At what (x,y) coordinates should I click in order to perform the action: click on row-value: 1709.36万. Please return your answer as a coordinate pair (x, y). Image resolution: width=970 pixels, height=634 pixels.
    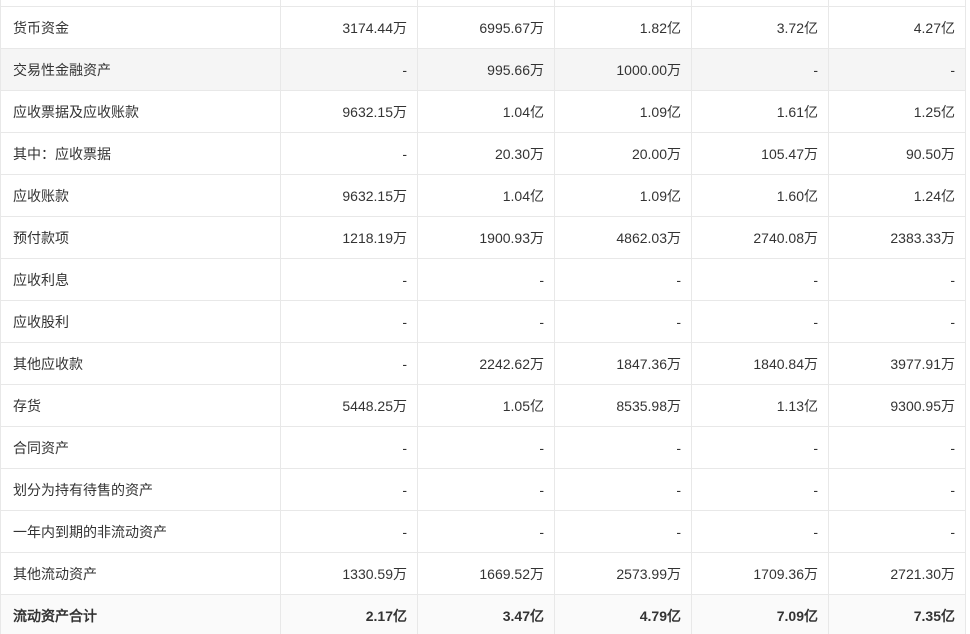
    Looking at the image, I should click on (760, 573).